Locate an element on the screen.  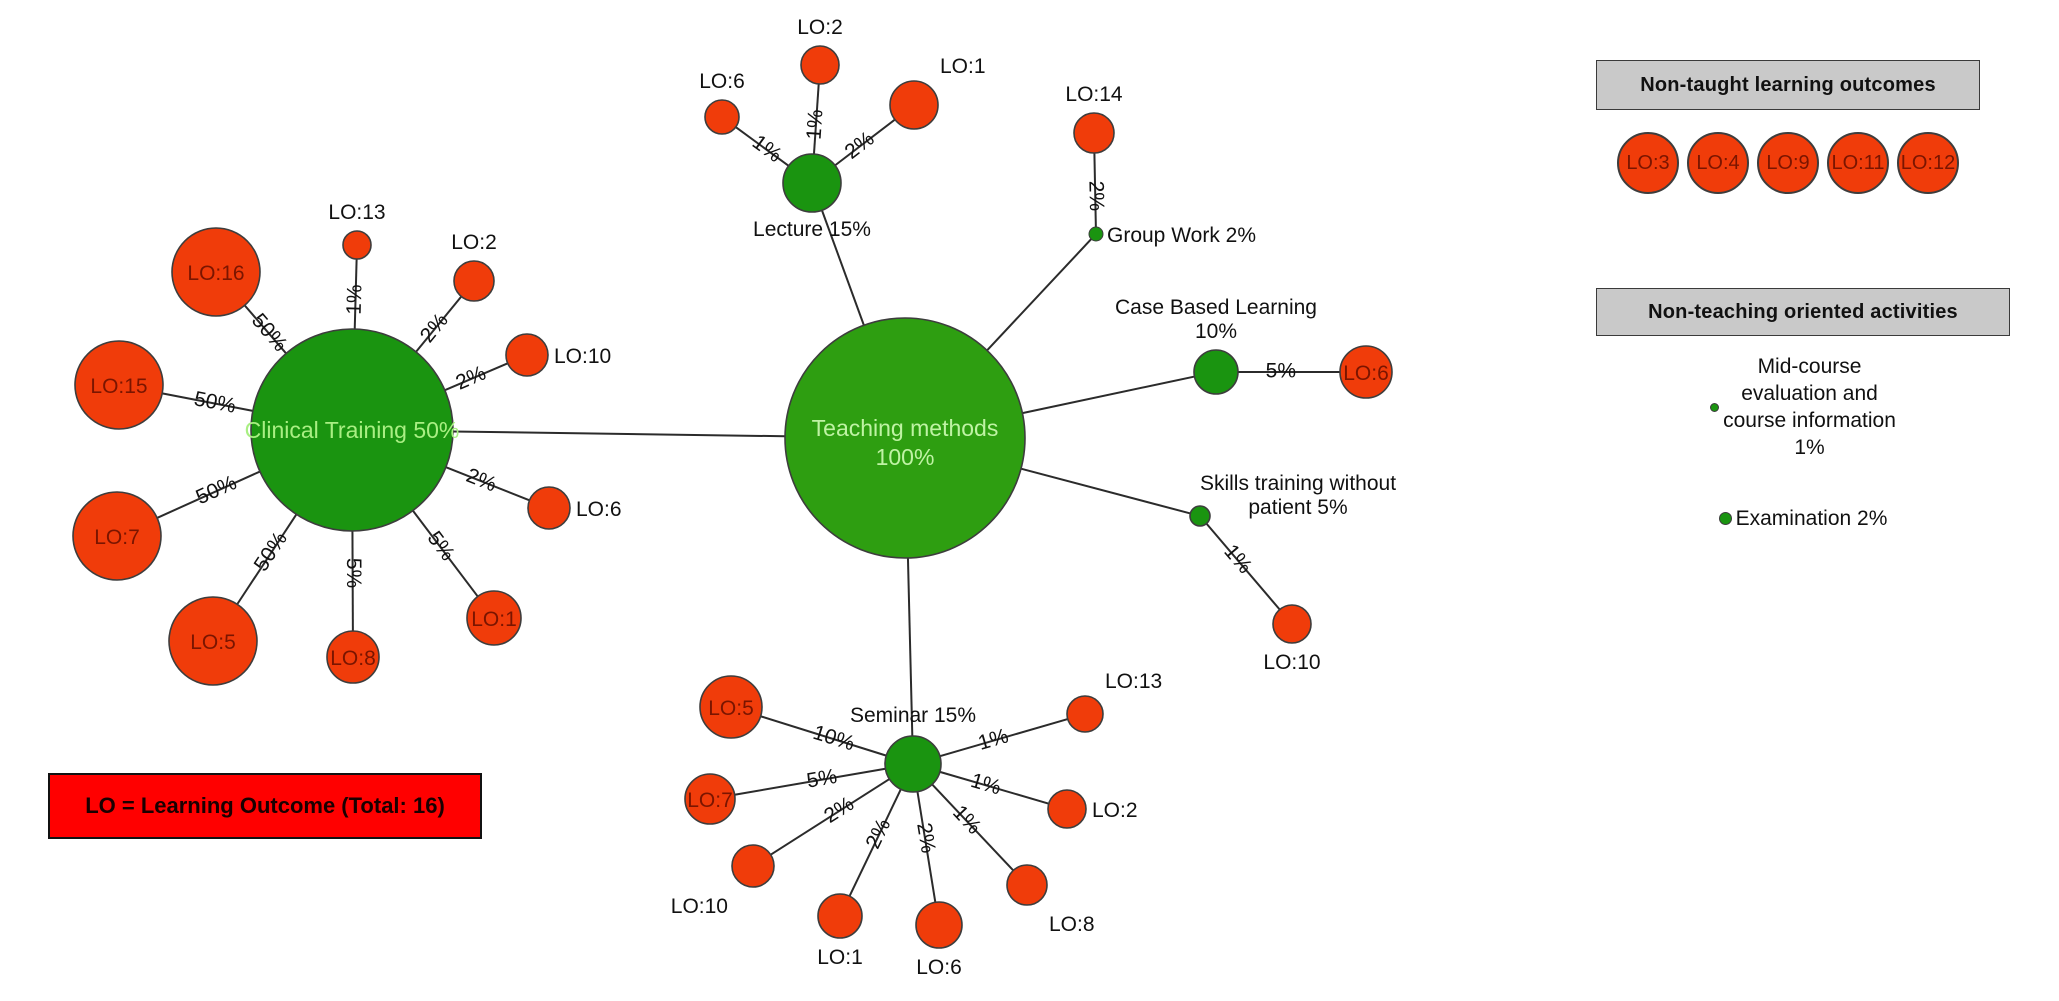
graph-node-seminar is located at coordinates (913, 764).